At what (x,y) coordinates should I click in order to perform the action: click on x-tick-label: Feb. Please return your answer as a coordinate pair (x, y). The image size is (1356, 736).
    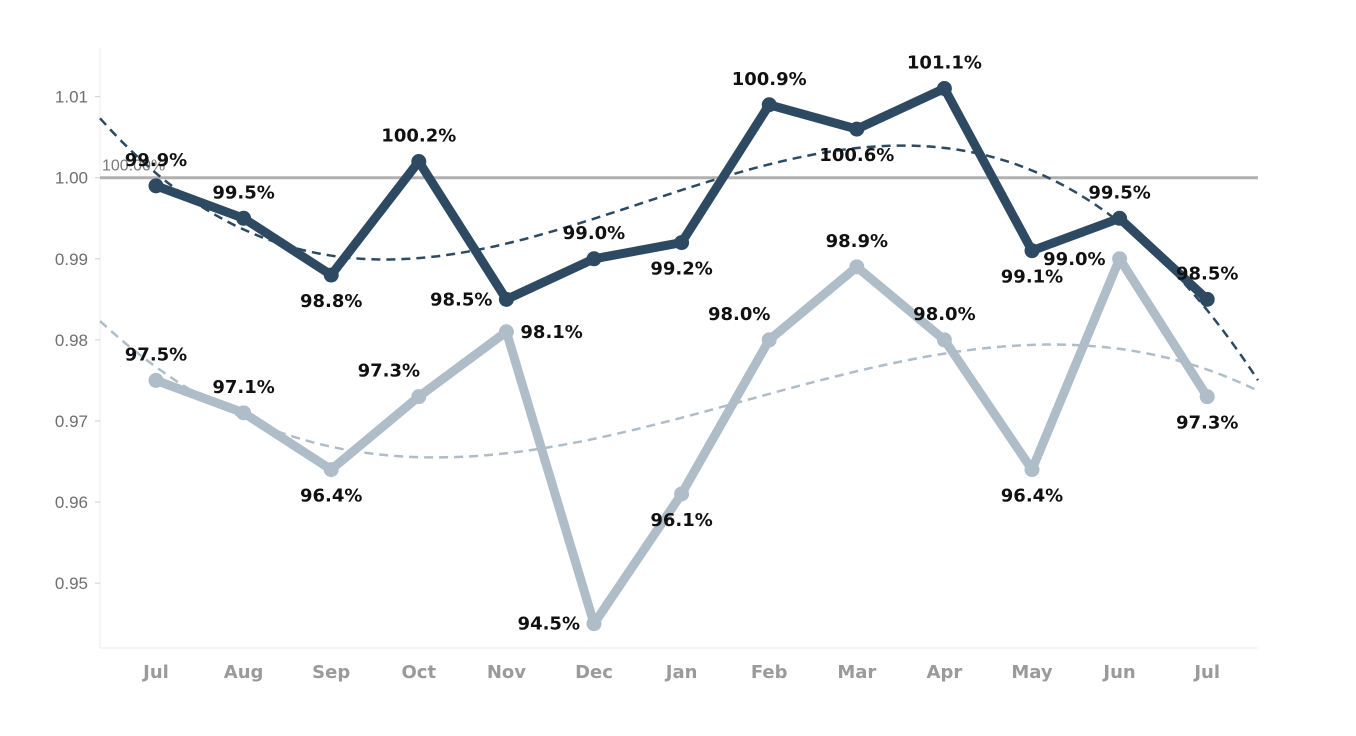
    Looking at the image, I should click on (769, 672).